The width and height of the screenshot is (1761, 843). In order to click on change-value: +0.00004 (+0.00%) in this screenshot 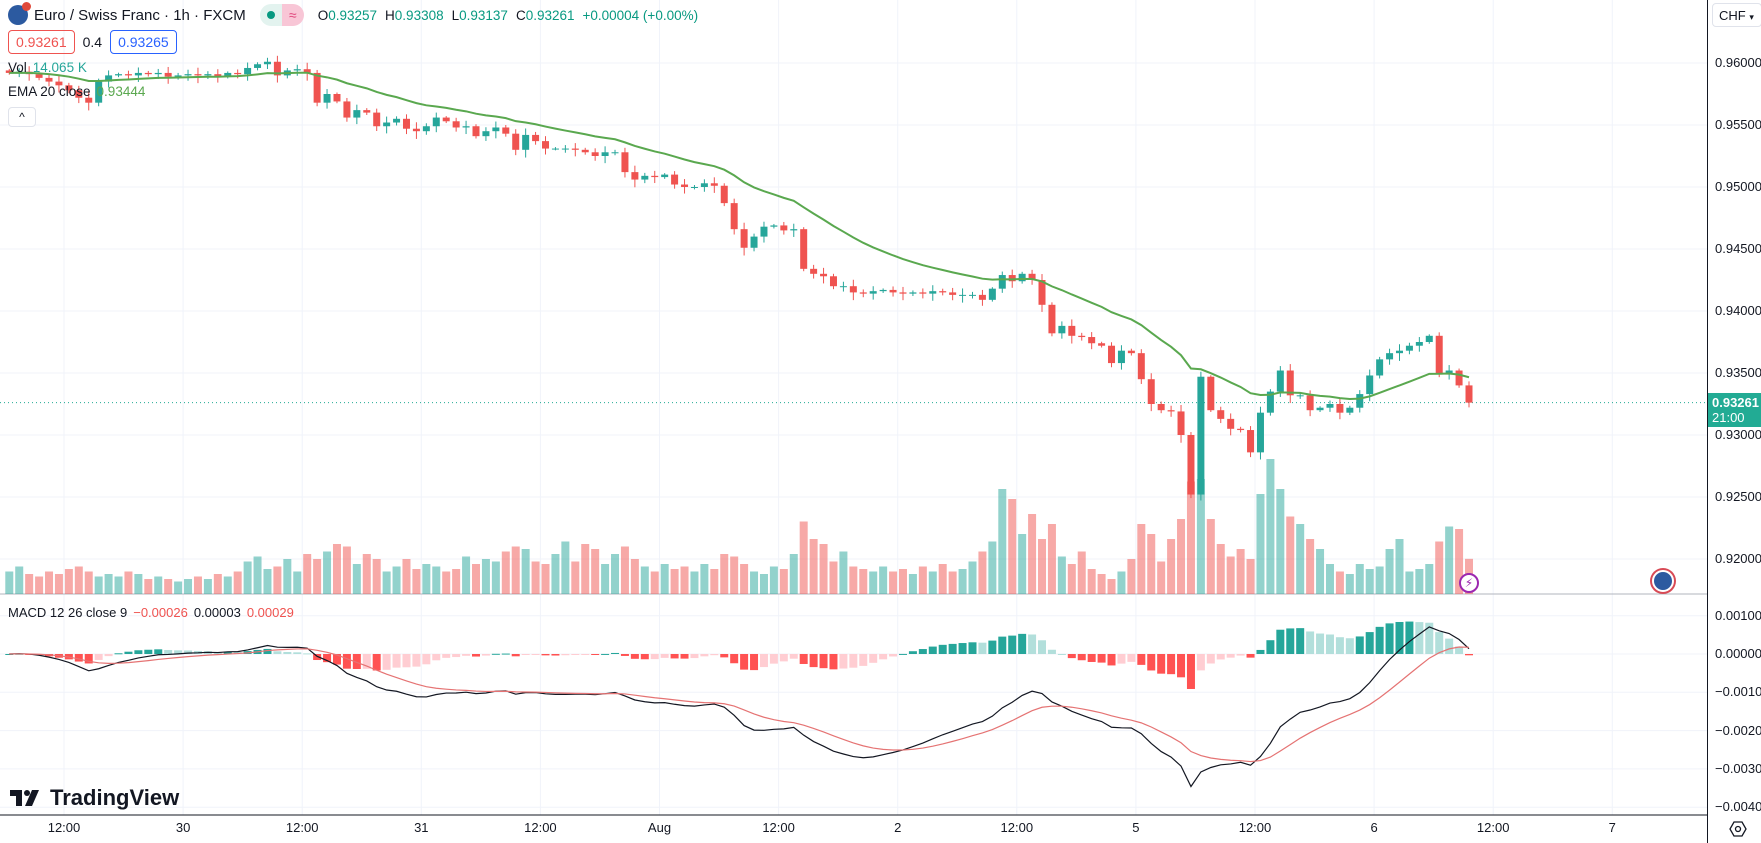, I will do `click(640, 15)`.